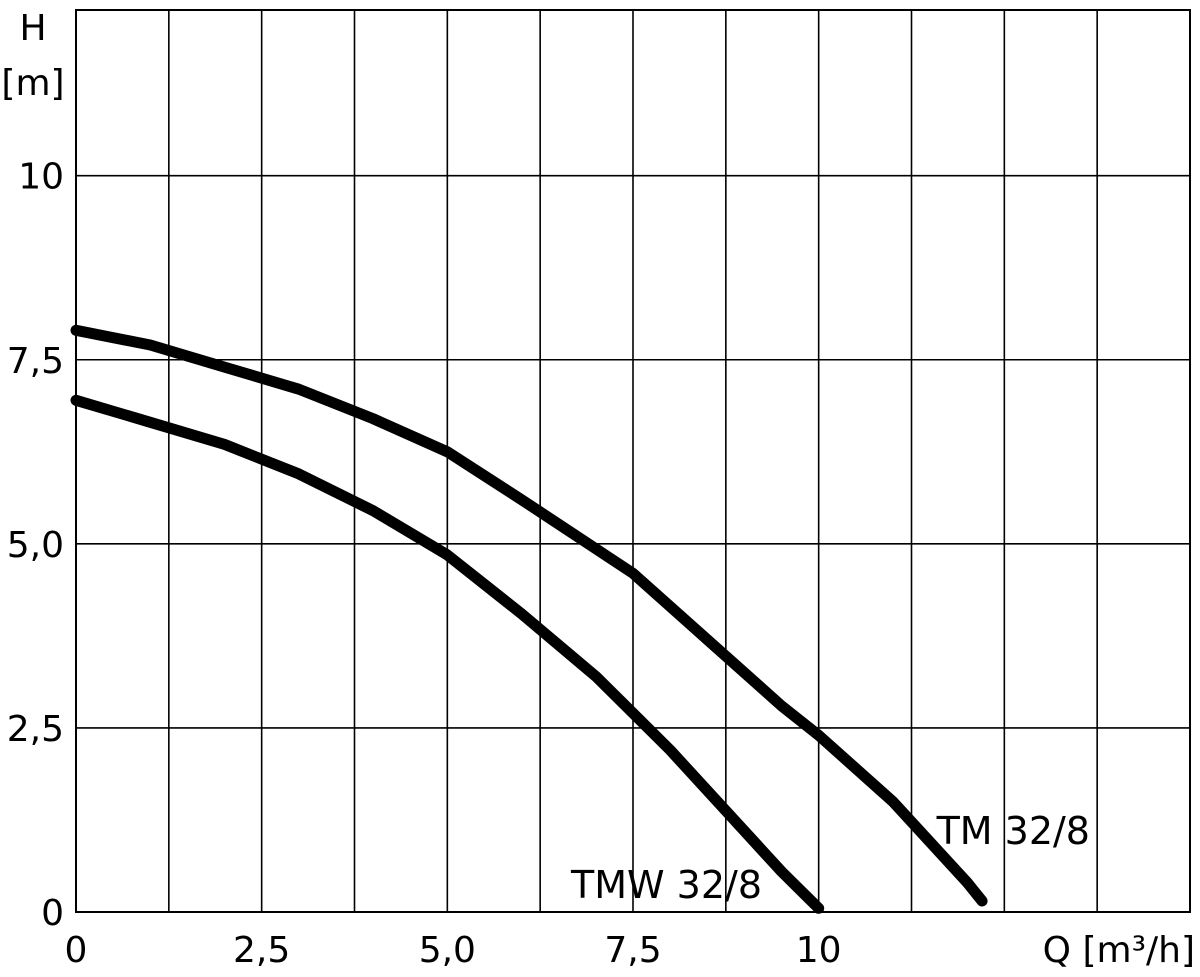 The width and height of the screenshot is (1200, 977). What do you see at coordinates (32, 28) in the screenshot?
I see `y-axis-title-line1: H` at bounding box center [32, 28].